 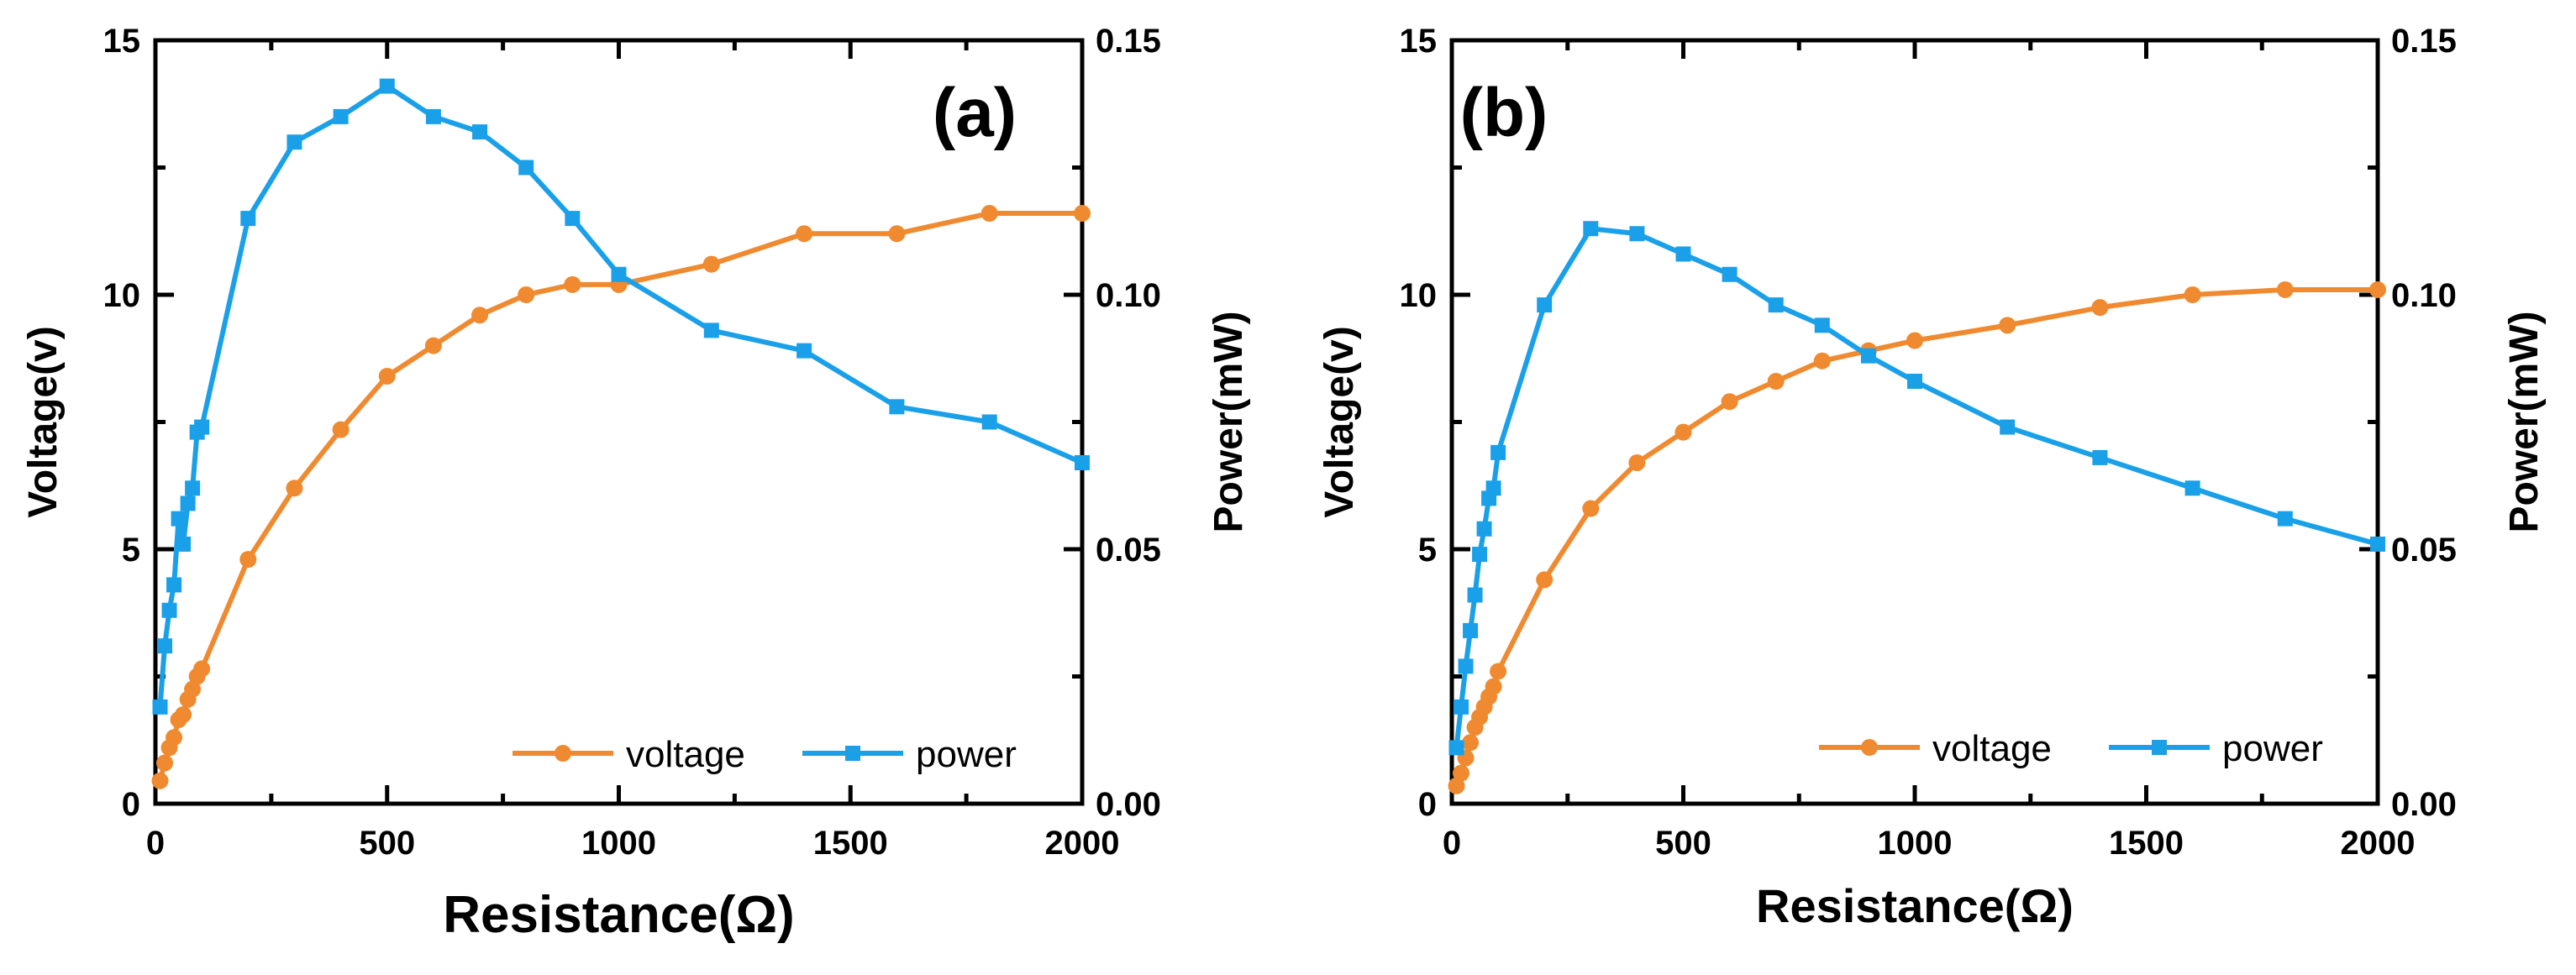 I want to click on y-left-tick-label: 5, so click(x=1427, y=550).